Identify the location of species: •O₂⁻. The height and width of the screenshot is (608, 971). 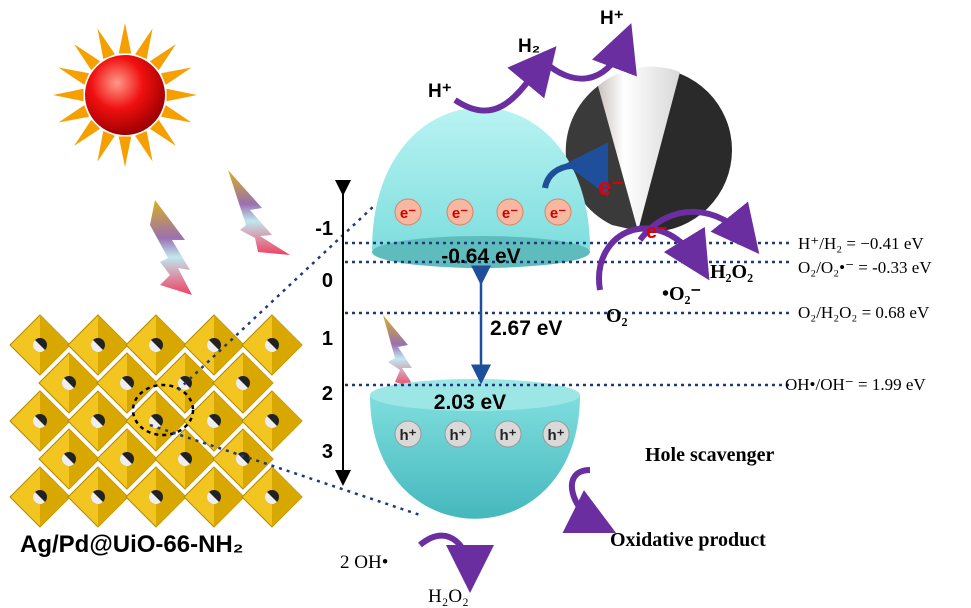
(681, 294).